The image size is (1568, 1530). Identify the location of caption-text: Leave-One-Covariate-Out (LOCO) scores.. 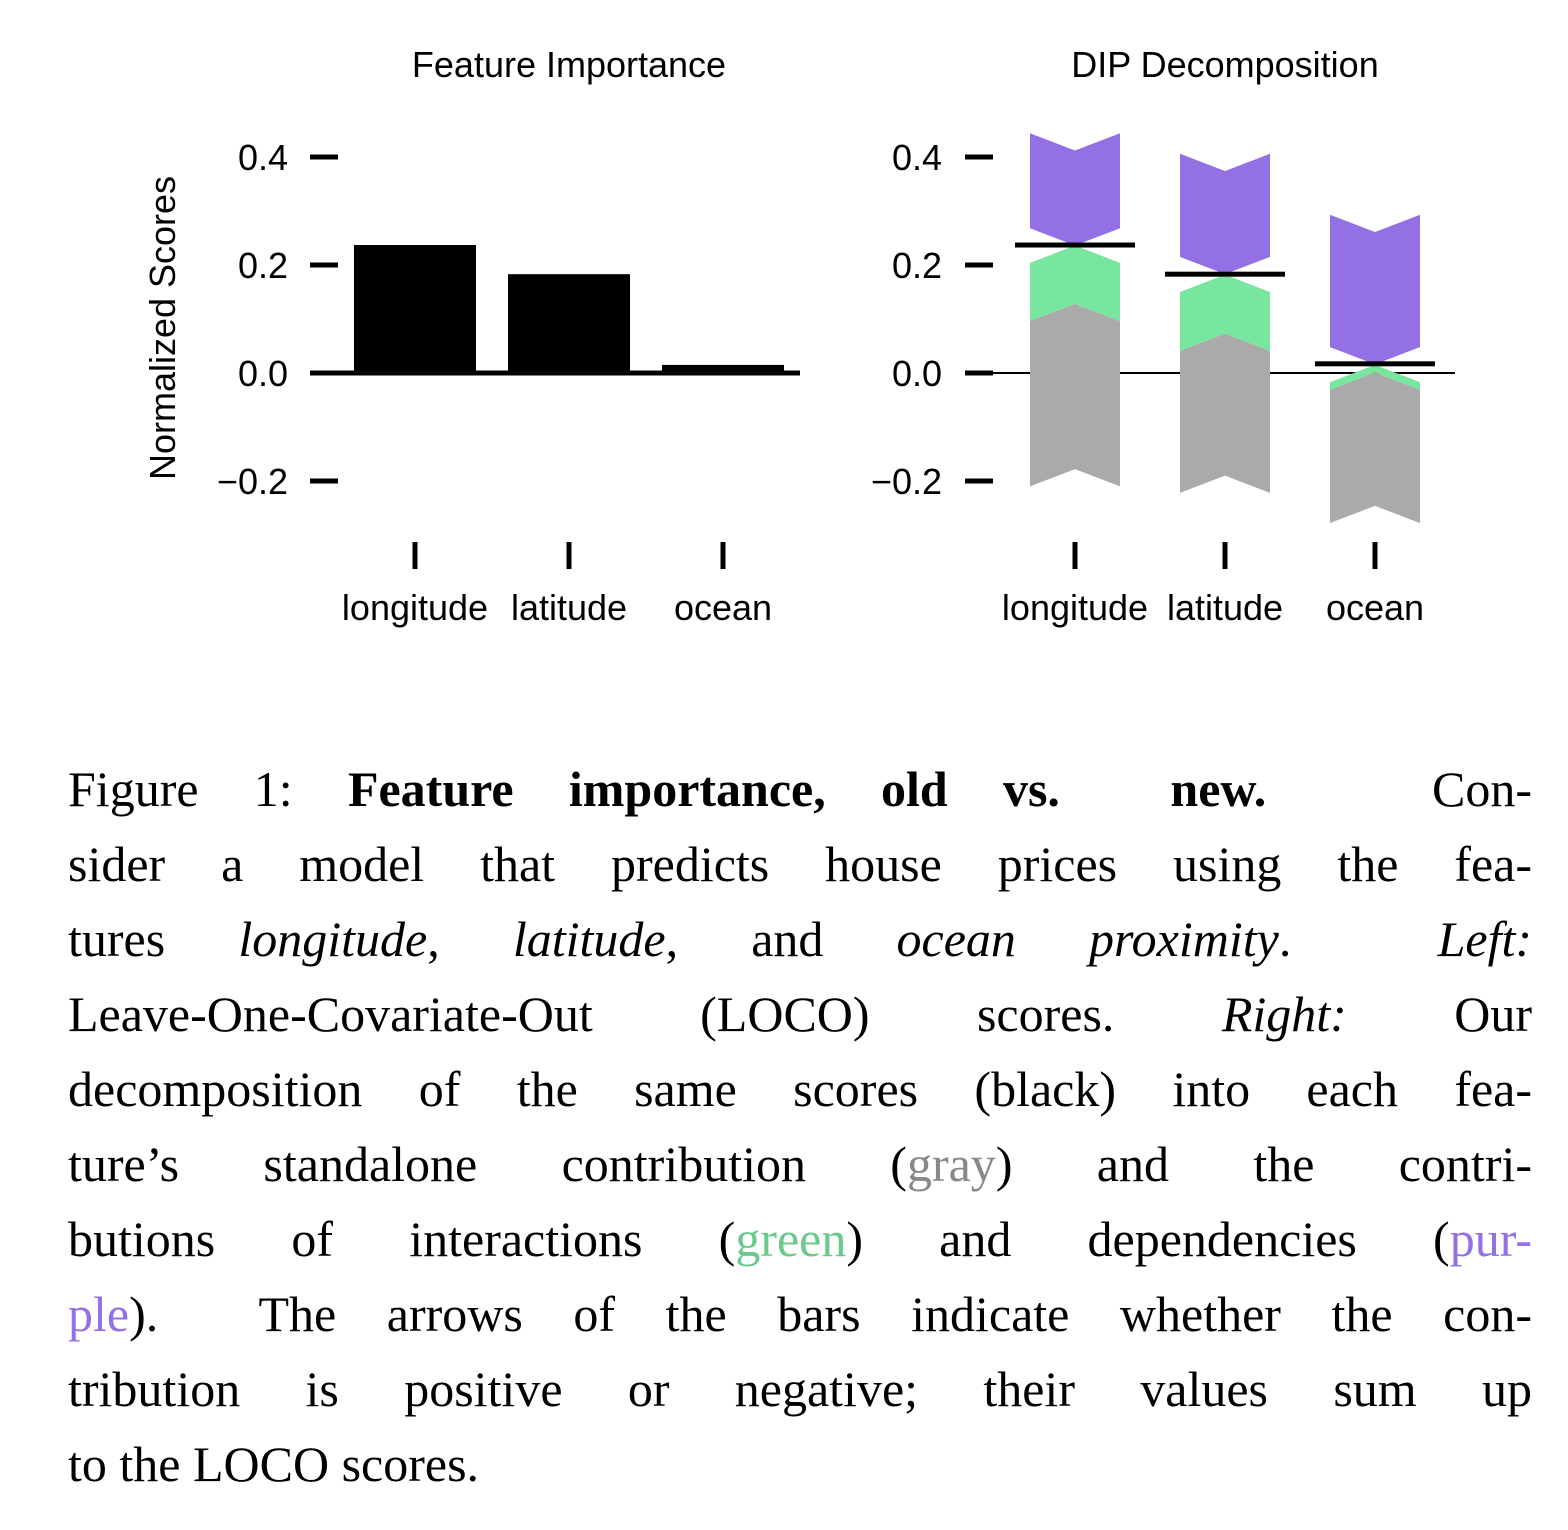
(645, 1014).